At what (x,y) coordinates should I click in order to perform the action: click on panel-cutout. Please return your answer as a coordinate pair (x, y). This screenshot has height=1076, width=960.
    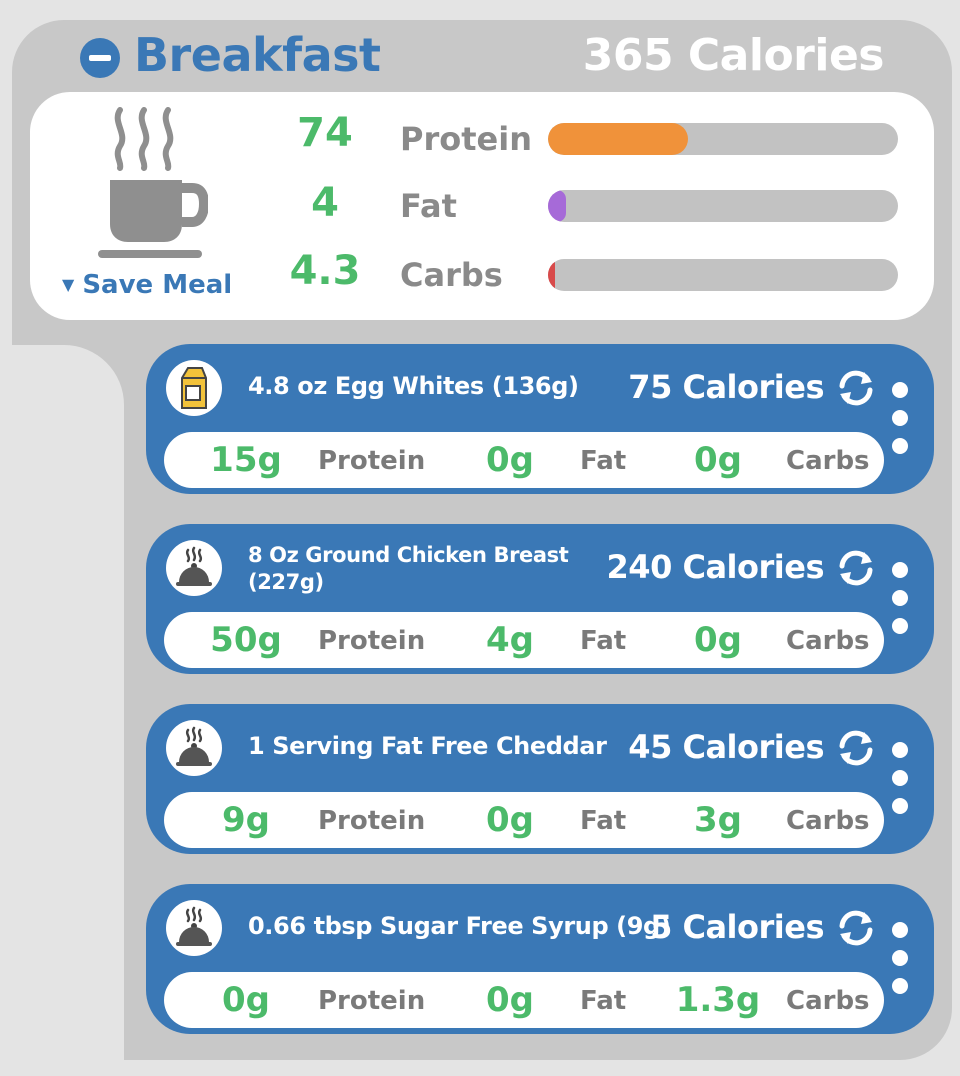
    Looking at the image, I should click on (68, 710).